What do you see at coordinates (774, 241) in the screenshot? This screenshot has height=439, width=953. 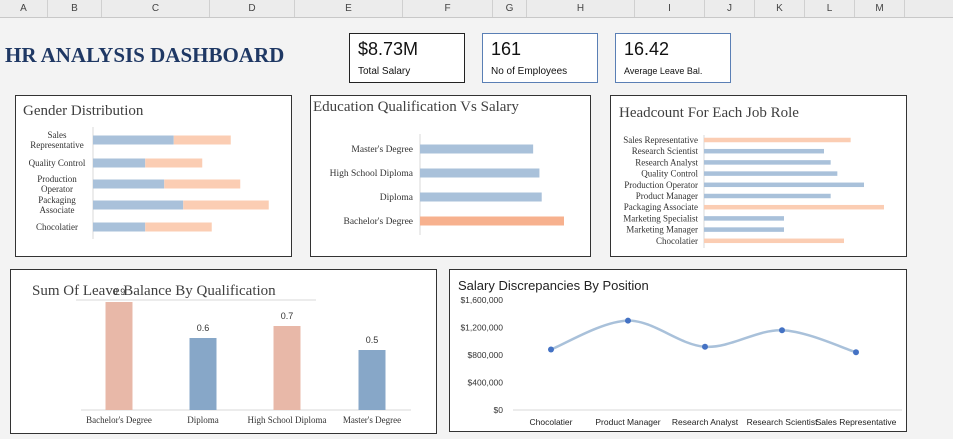 I see `bar-chocolatier` at bounding box center [774, 241].